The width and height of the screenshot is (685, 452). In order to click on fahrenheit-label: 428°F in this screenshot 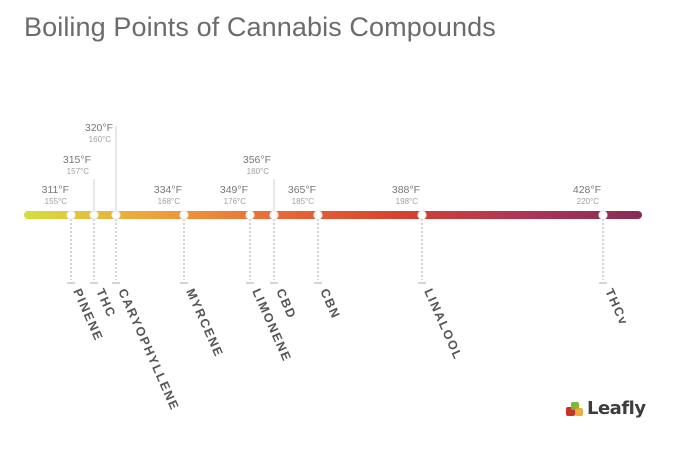, I will do `click(587, 190)`.